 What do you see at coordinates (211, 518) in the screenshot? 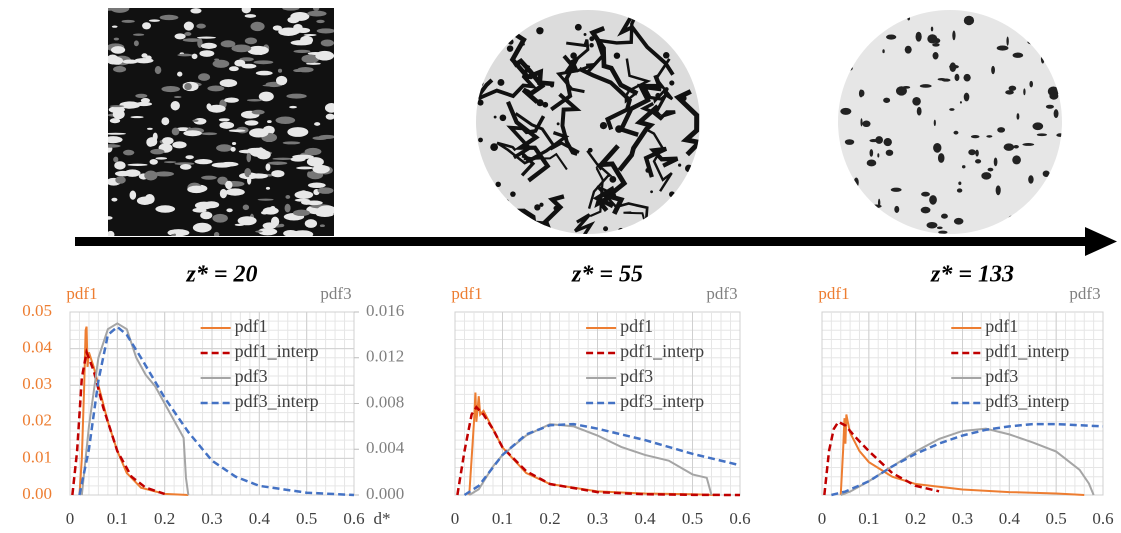
I see `x-tick-label: 0.3` at bounding box center [211, 518].